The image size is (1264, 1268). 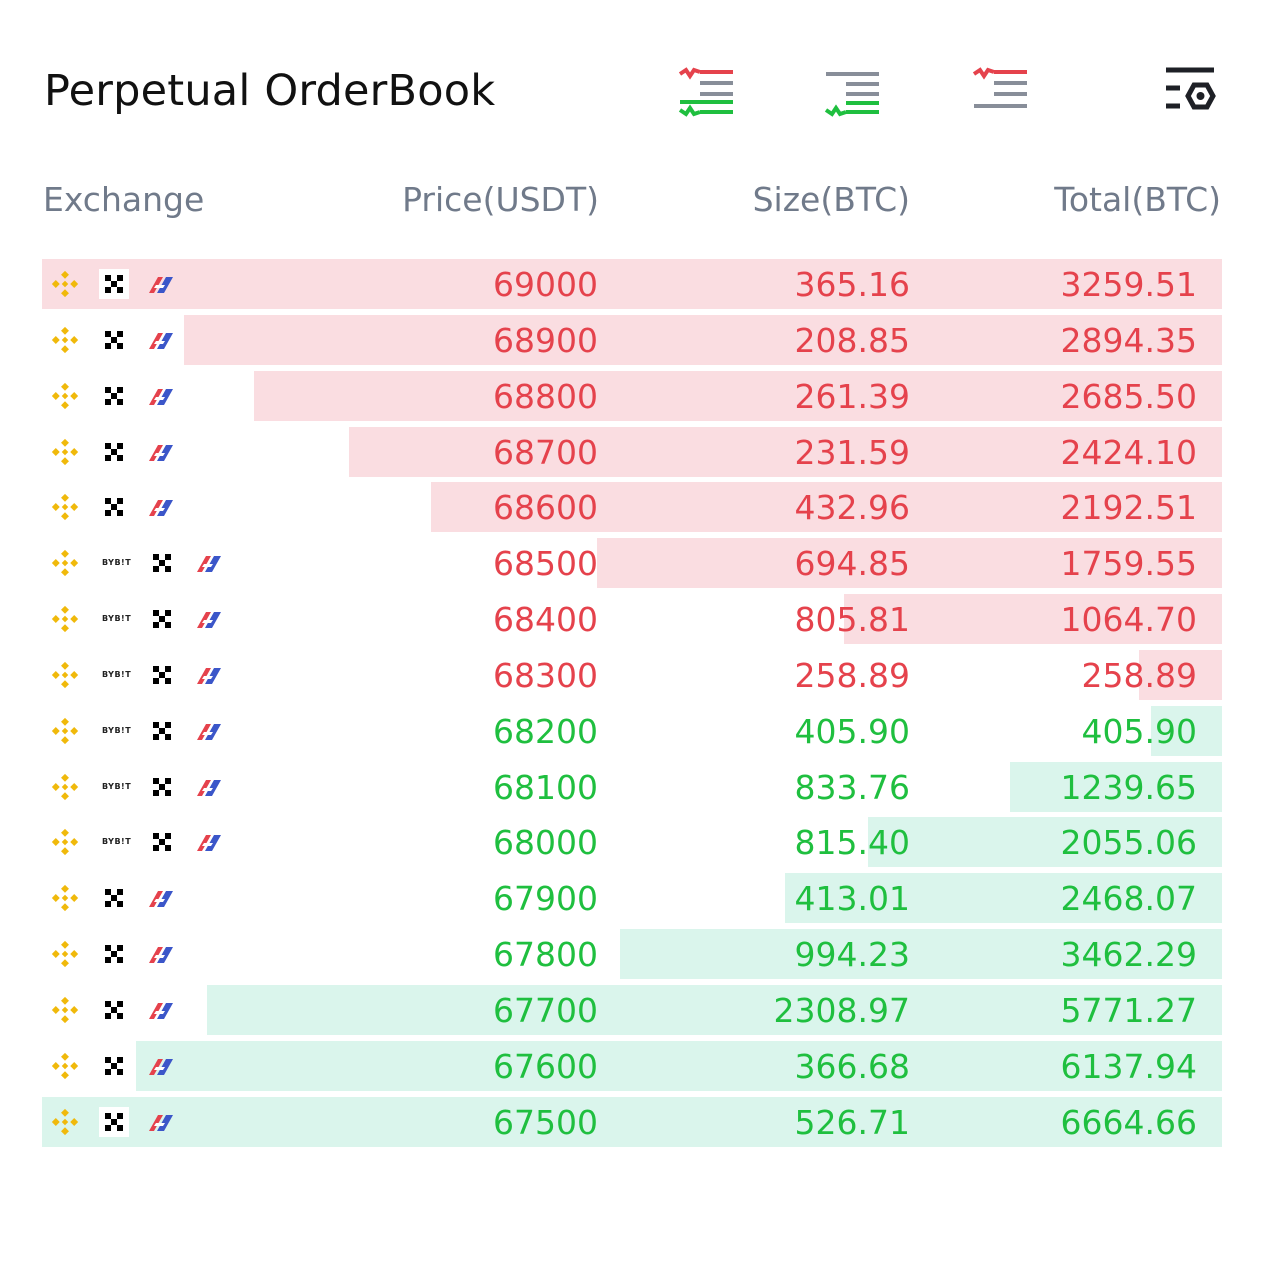 What do you see at coordinates (632, 898) in the screenshot?
I see `bid-row: 67900 413.01 2468.07` at bounding box center [632, 898].